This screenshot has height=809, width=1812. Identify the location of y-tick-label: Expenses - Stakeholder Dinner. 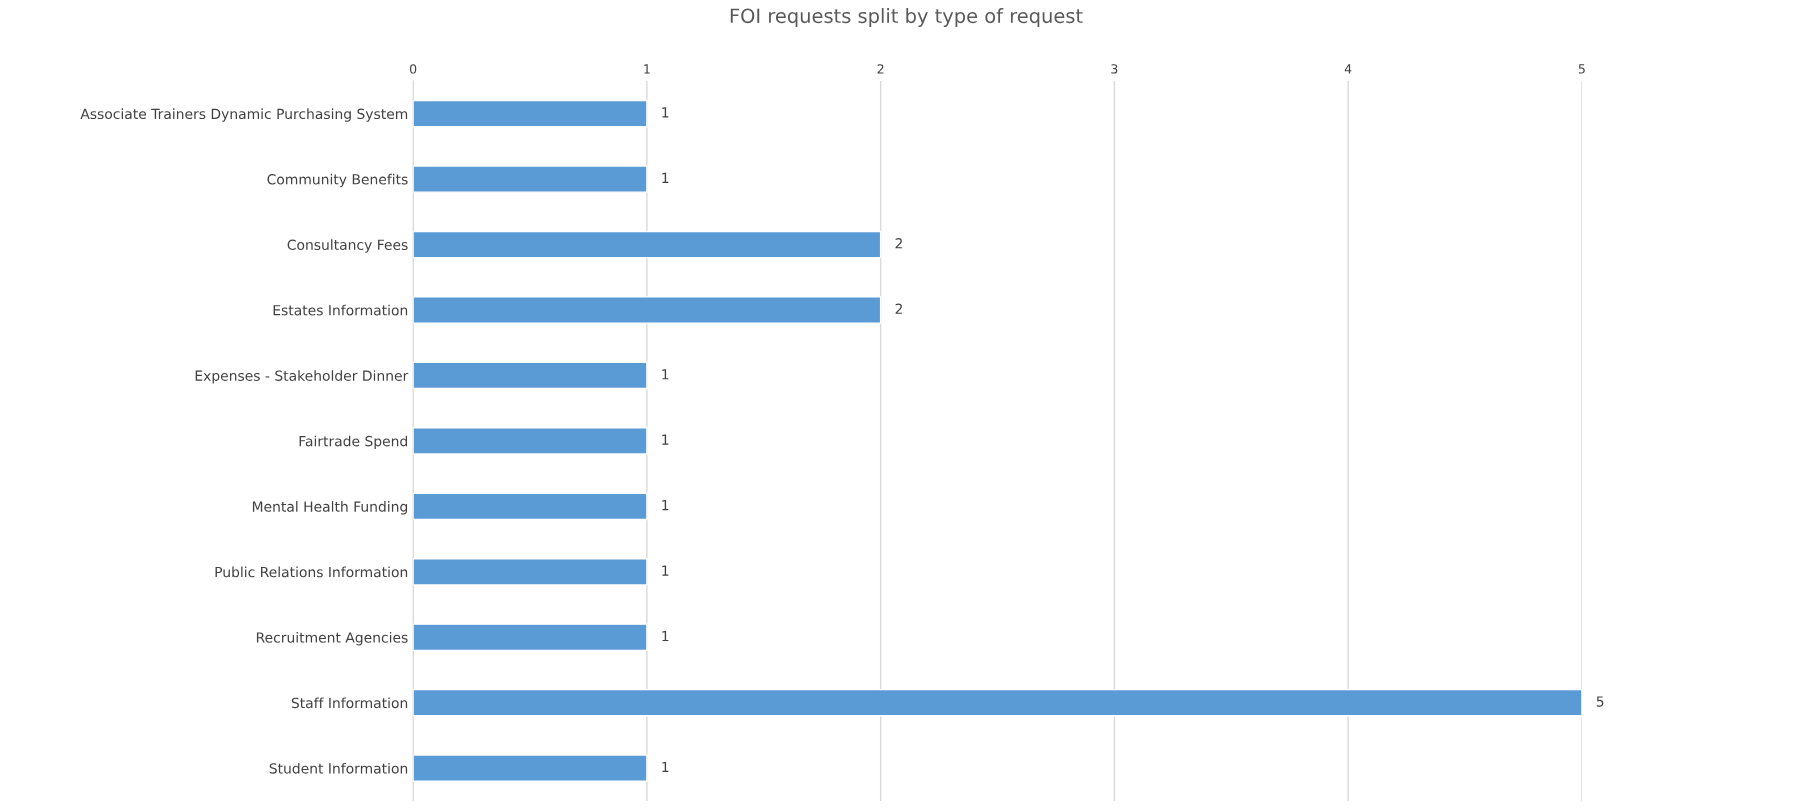
(302, 377).